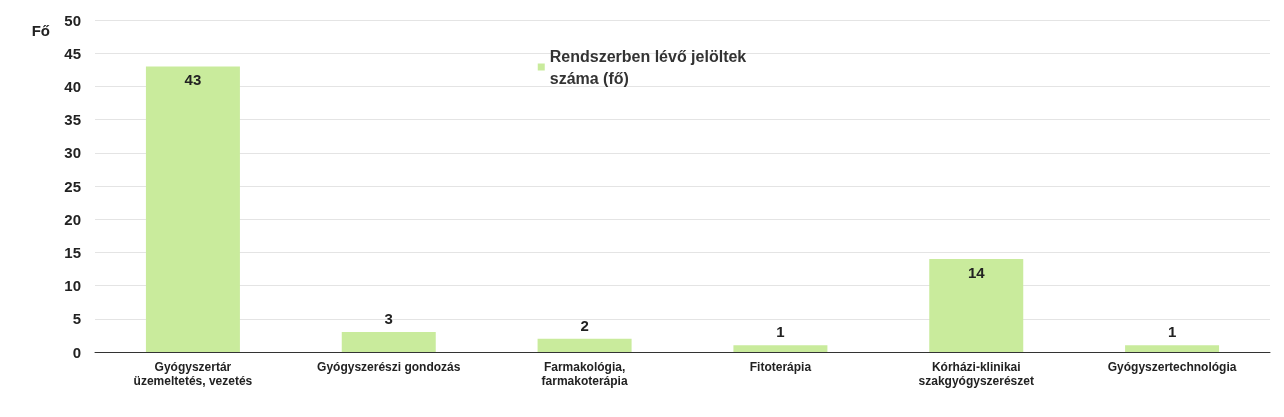 Image resolution: width=1284 pixels, height=417 pixels. What do you see at coordinates (584, 325) in the screenshot?
I see `data-label: 2` at bounding box center [584, 325].